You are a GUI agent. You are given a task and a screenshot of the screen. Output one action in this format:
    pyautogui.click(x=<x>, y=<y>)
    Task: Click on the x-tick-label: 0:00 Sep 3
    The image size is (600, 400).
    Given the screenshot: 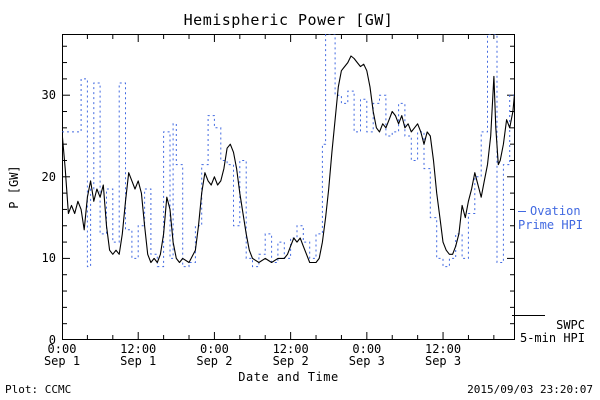 What is the action you would take?
    pyautogui.click(x=366, y=355)
    